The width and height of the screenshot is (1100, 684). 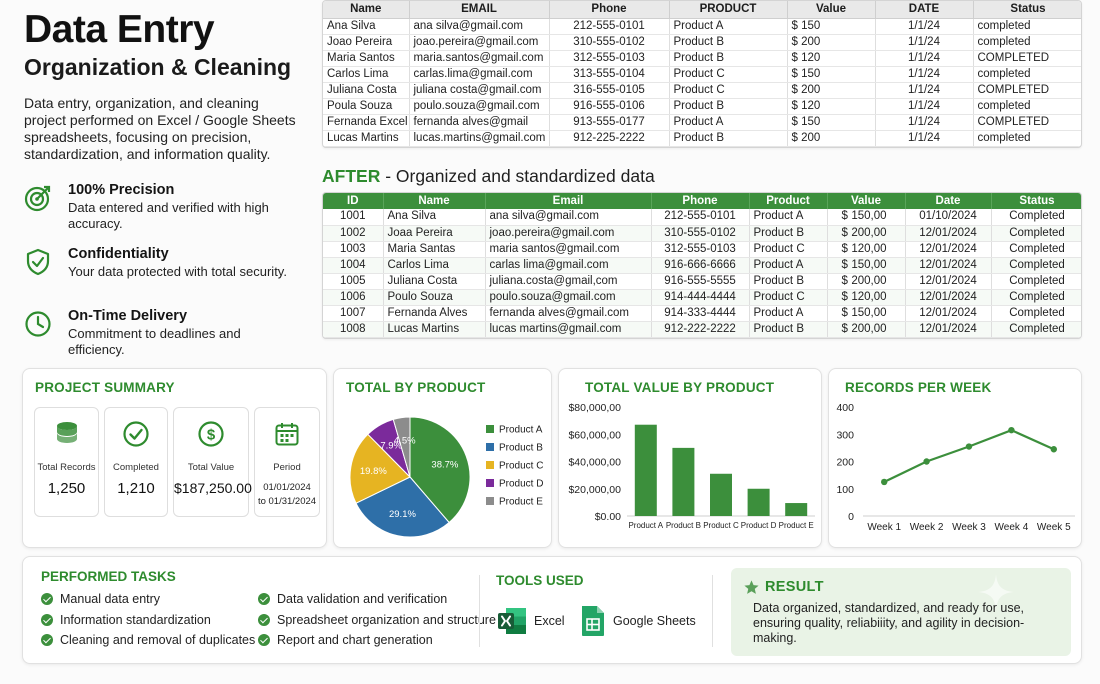 I want to click on bar-product-a, so click(x=645, y=470).